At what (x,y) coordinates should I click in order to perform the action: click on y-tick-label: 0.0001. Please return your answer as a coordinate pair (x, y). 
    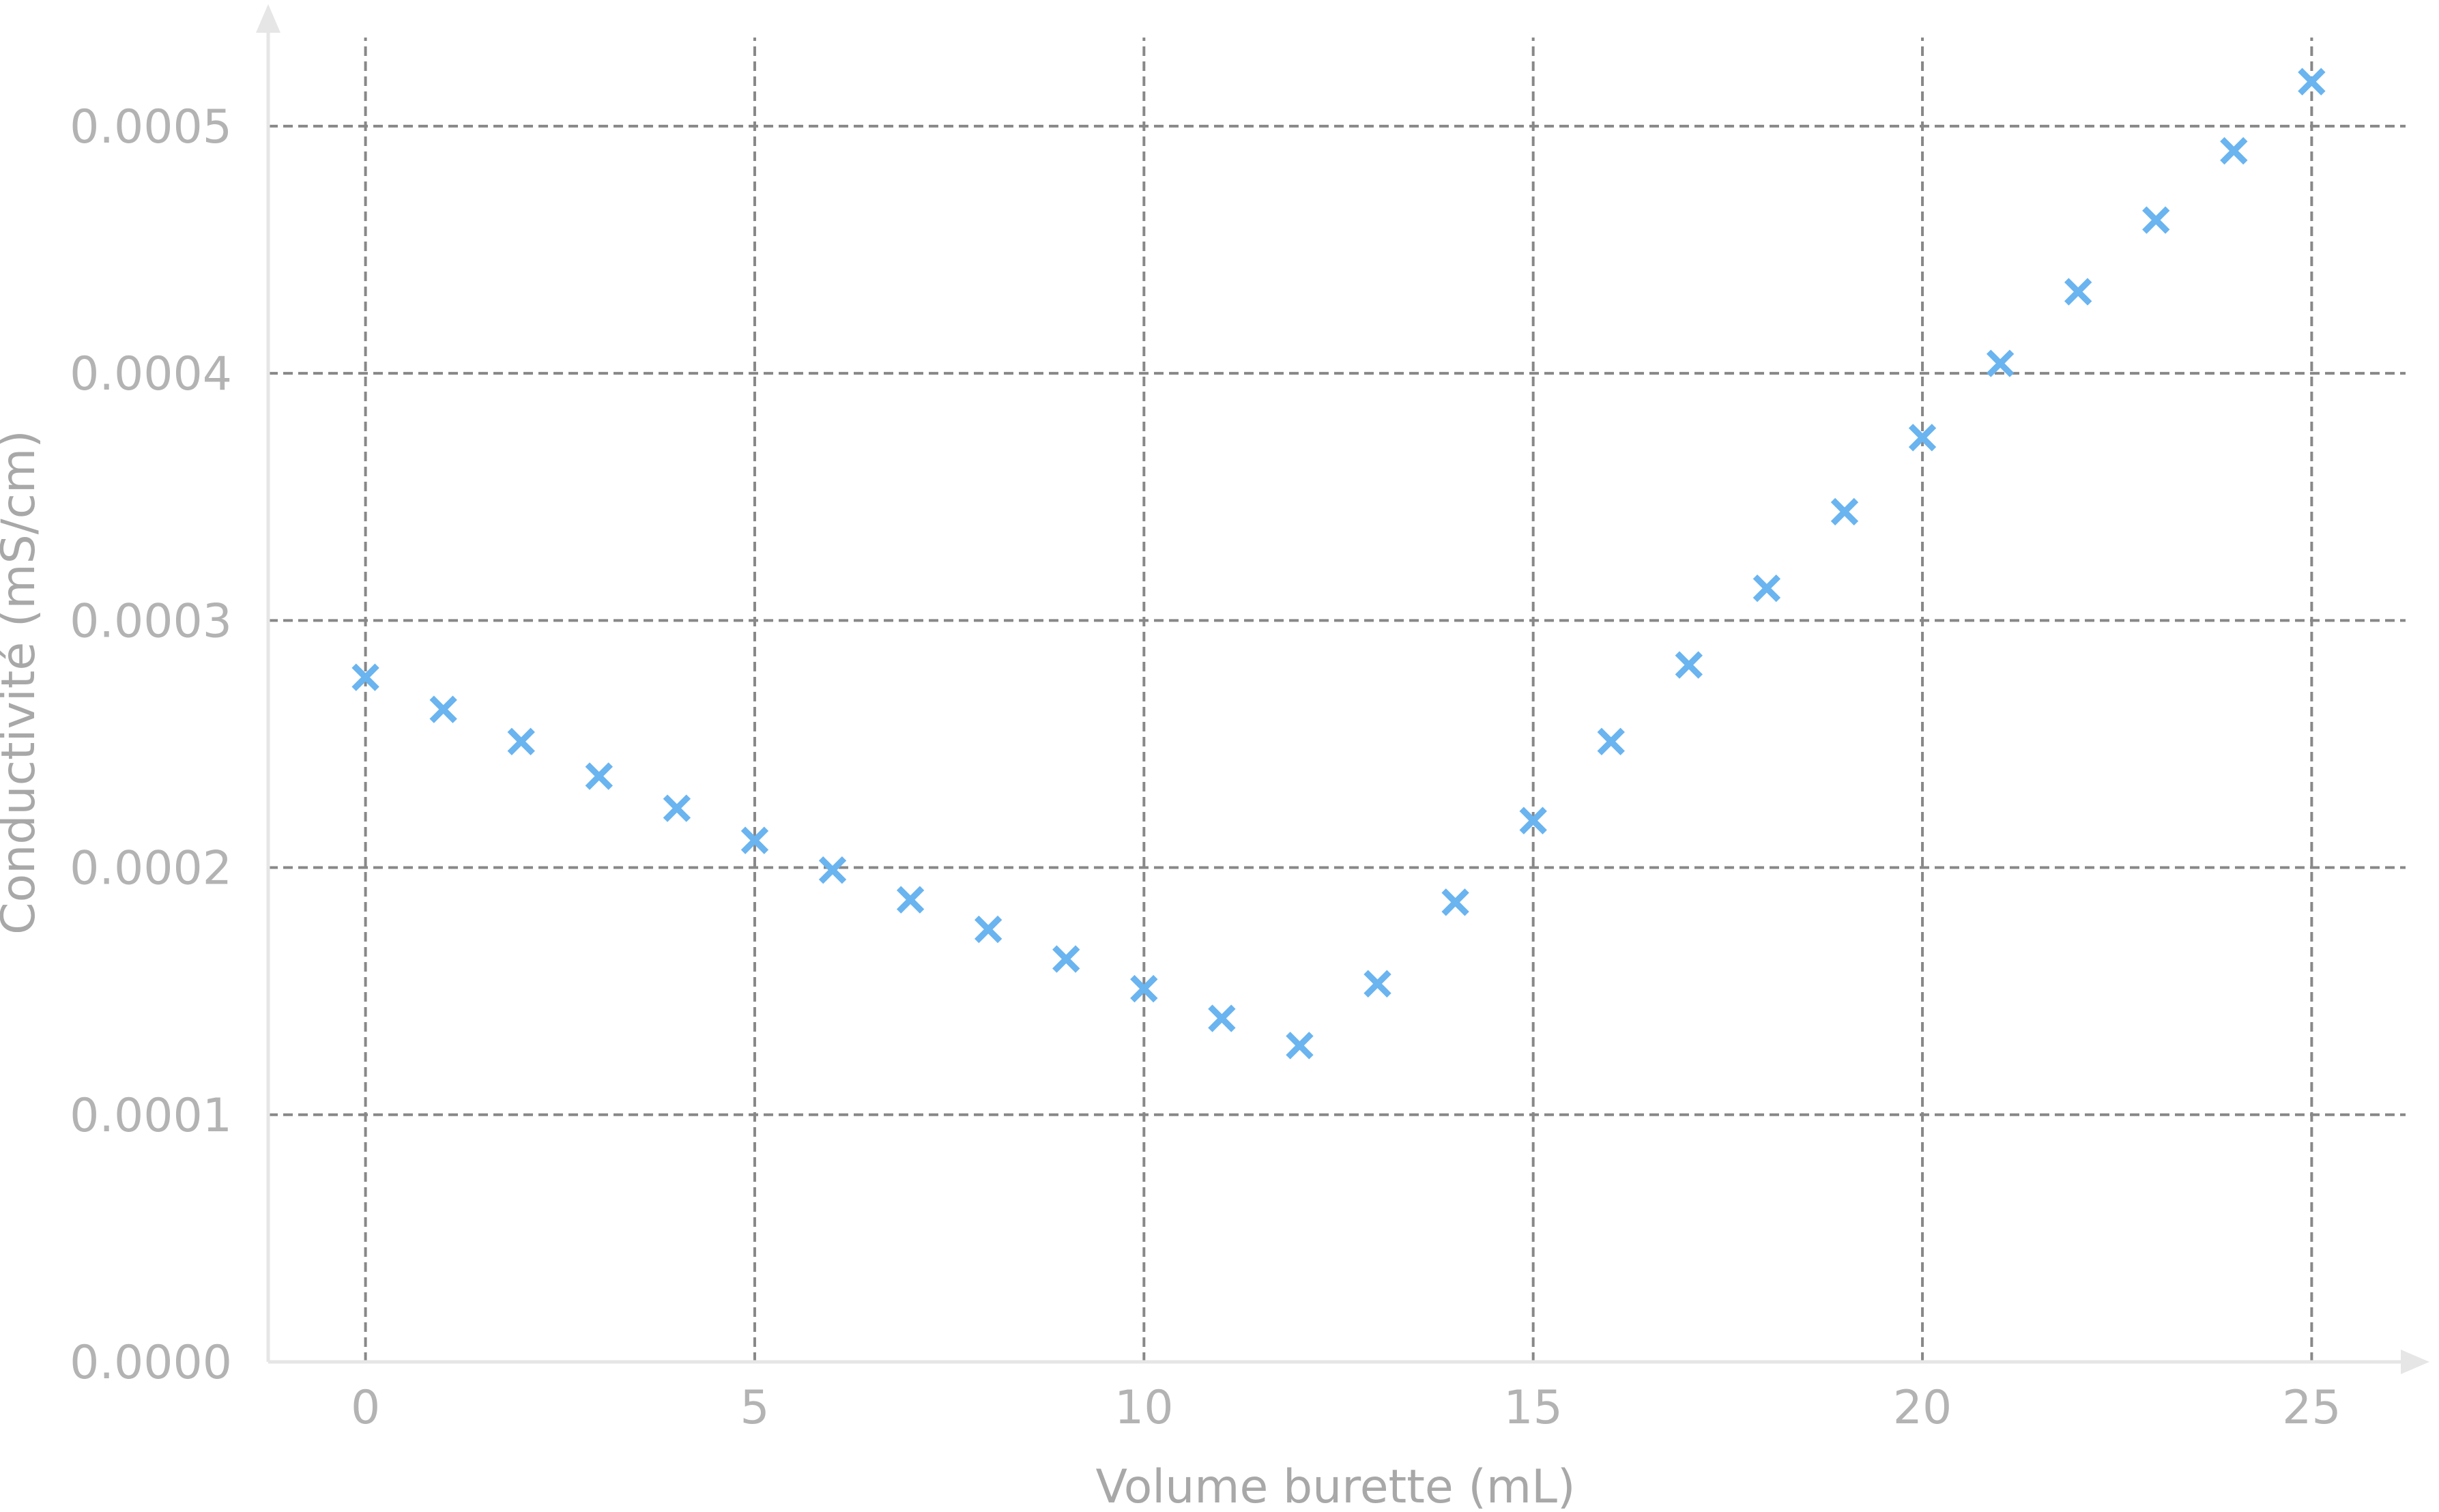
    Looking at the image, I should click on (151, 1116).